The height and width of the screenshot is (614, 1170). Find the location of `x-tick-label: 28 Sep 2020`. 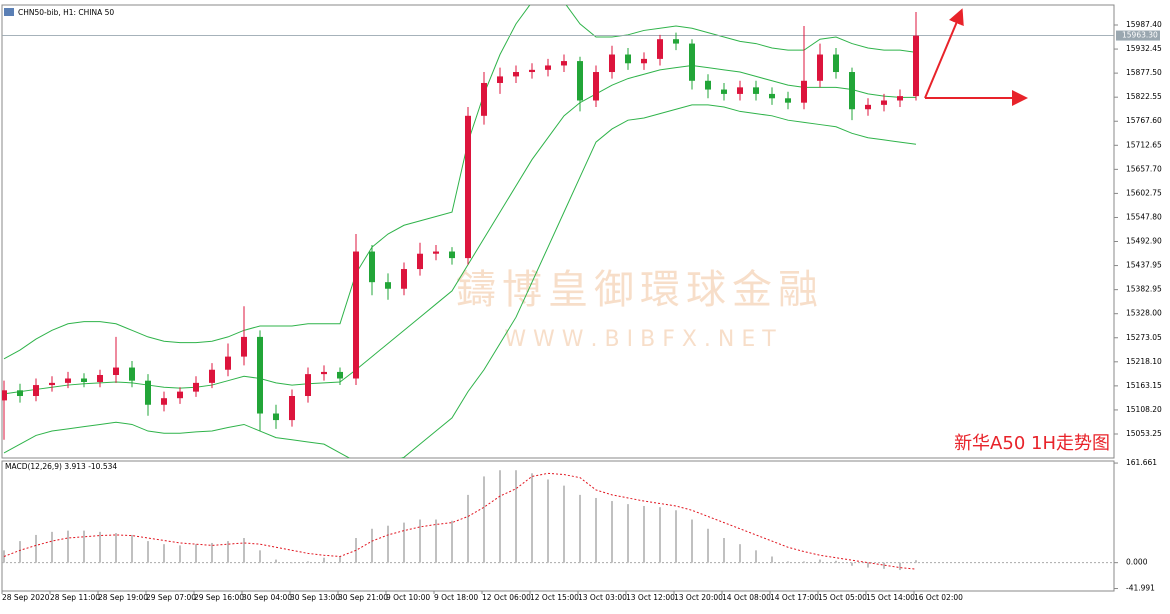

x-tick-label: 28 Sep 2020 is located at coordinates (26, 597).